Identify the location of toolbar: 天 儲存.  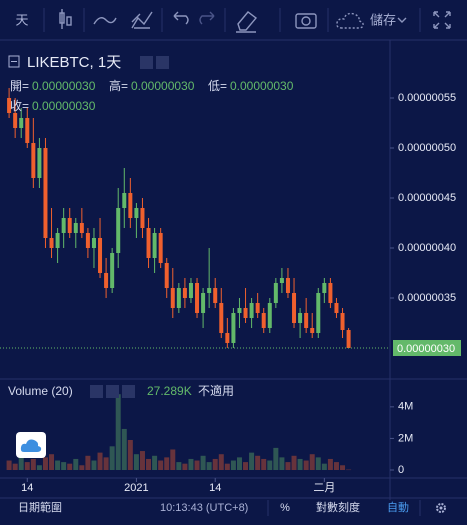
(233, 20).